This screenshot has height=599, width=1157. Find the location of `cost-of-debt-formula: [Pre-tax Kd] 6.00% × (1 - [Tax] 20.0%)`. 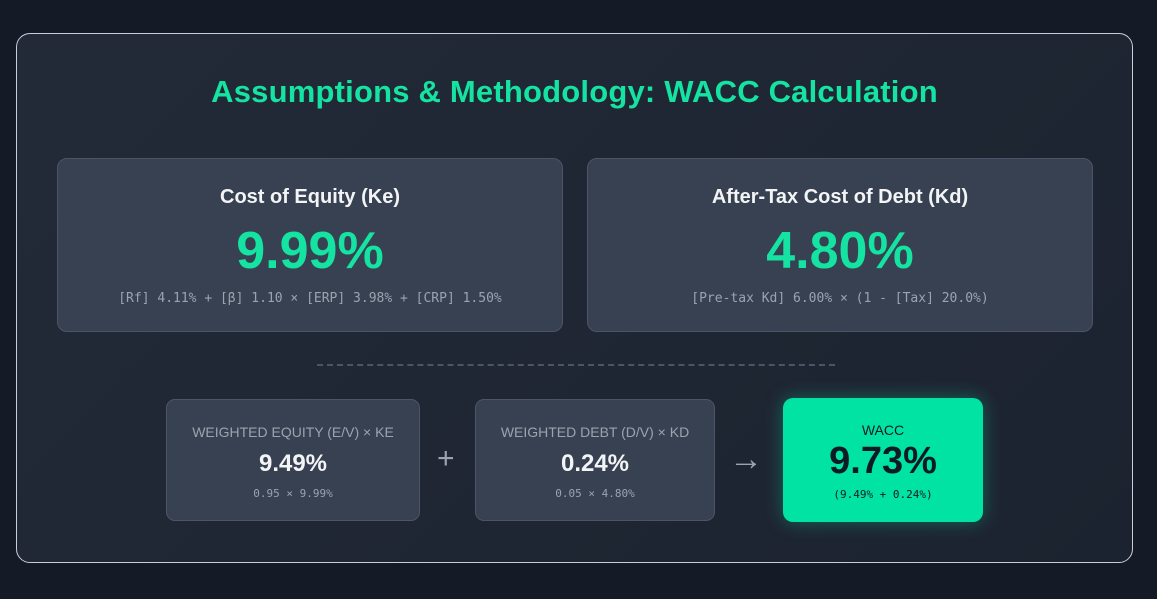

cost-of-debt-formula: [Pre-tax Kd] 6.00% × (1 - [Tax] 20.0%) is located at coordinates (840, 298).